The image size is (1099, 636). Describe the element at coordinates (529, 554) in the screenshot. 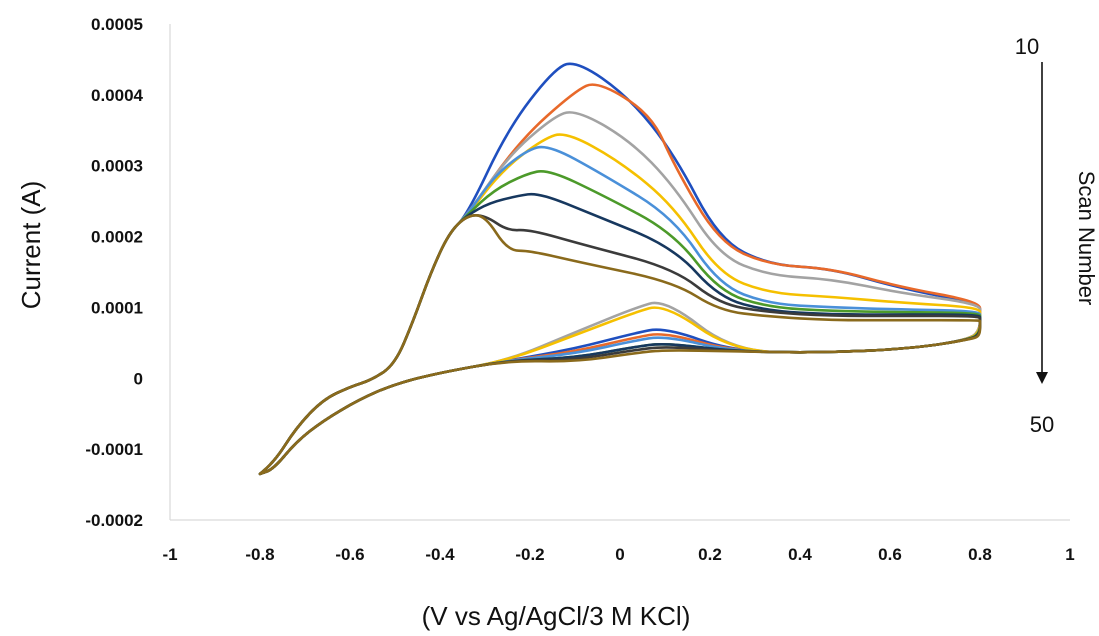

I see `x-tick-label: -0.2` at that location.